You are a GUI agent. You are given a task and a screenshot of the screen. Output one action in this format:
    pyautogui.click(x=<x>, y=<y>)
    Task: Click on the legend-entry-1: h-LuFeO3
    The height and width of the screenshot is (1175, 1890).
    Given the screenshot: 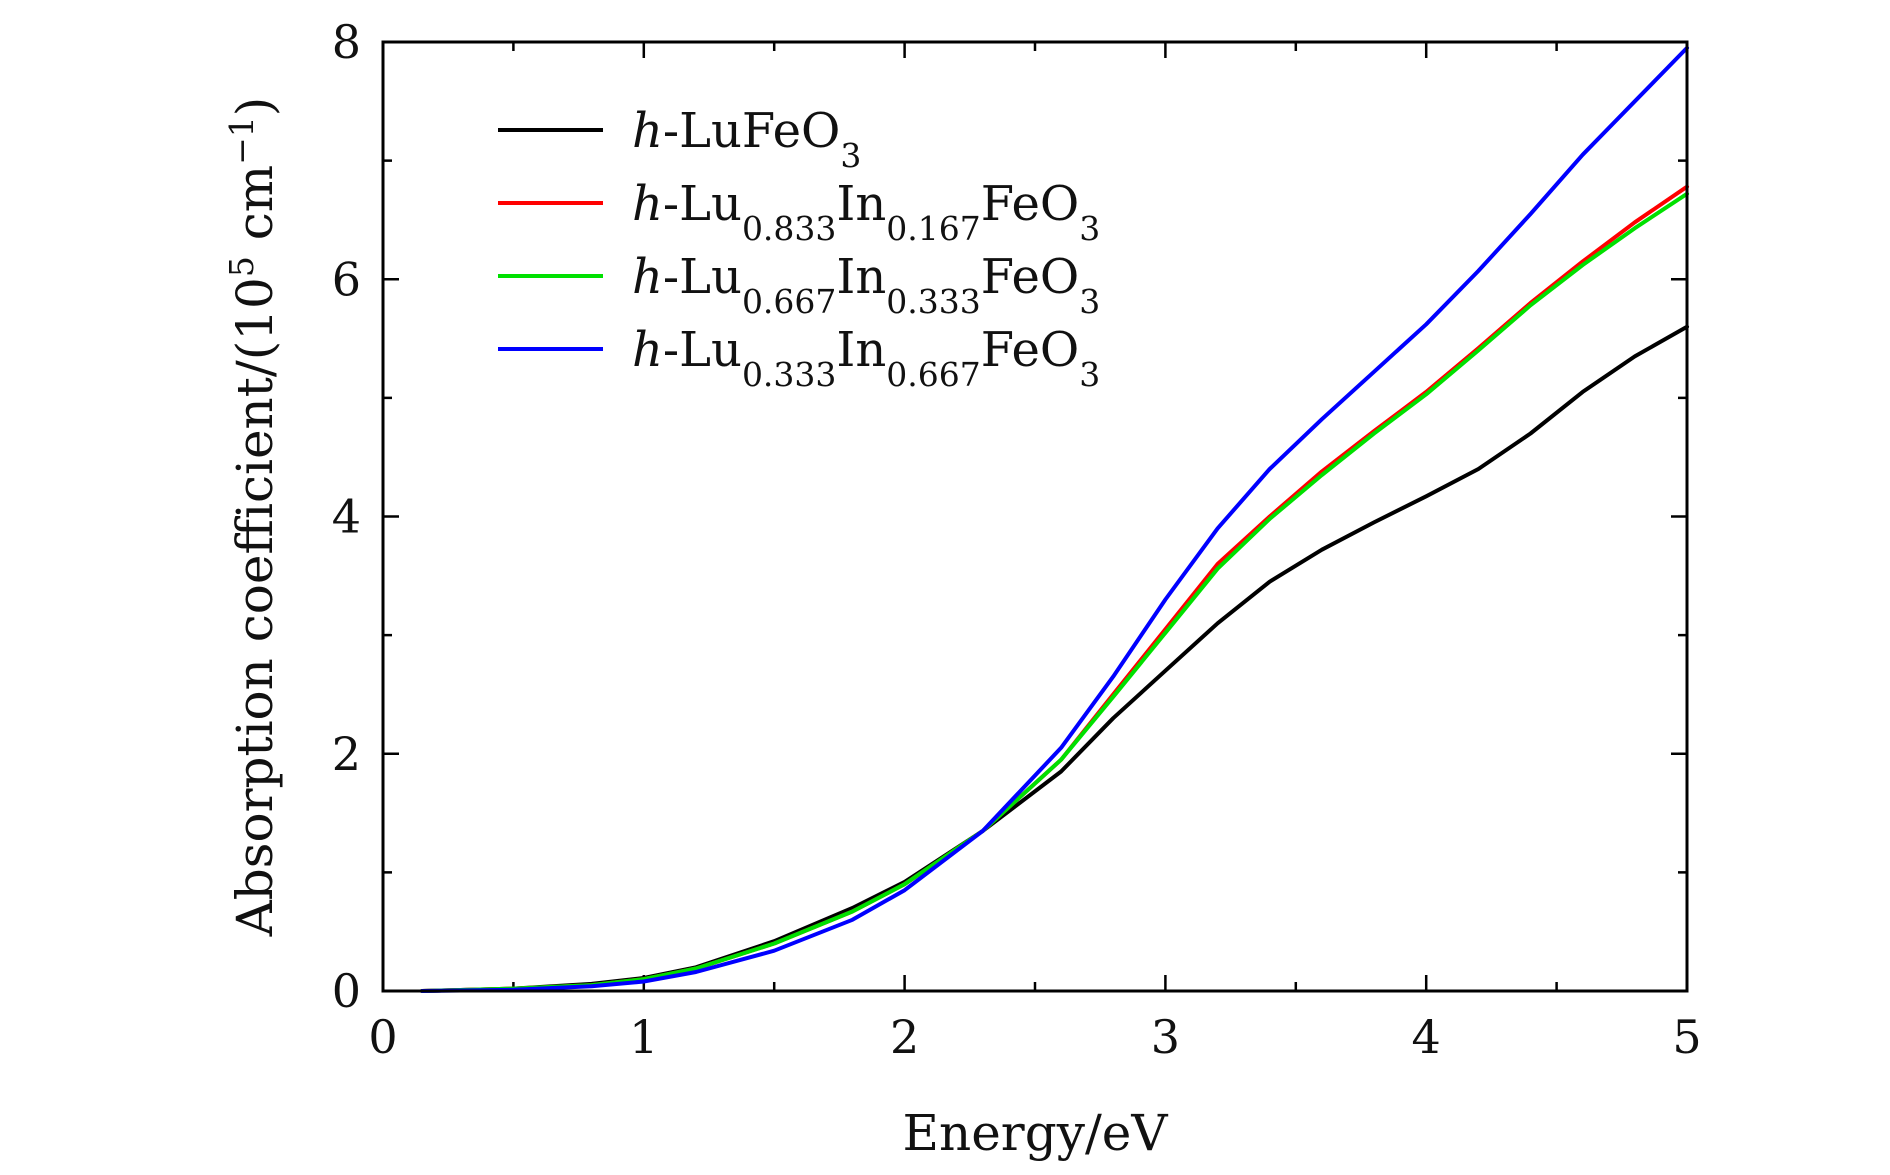 What is the action you would take?
    pyautogui.click(x=679, y=139)
    